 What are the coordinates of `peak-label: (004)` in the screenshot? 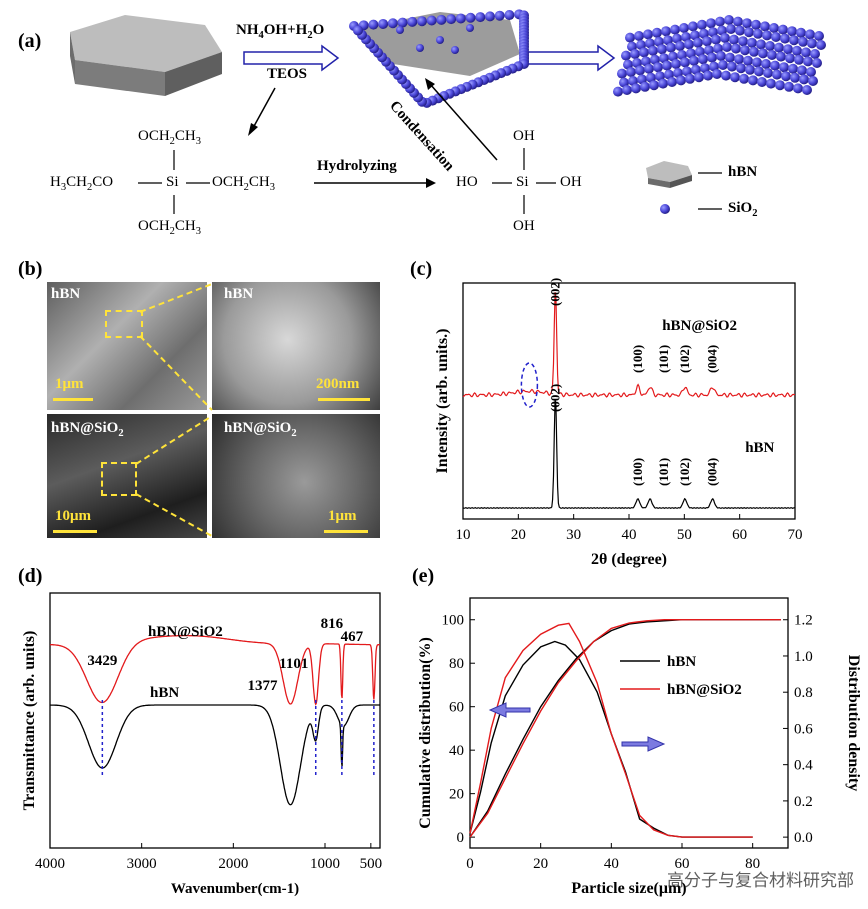 It's located at (712, 472).